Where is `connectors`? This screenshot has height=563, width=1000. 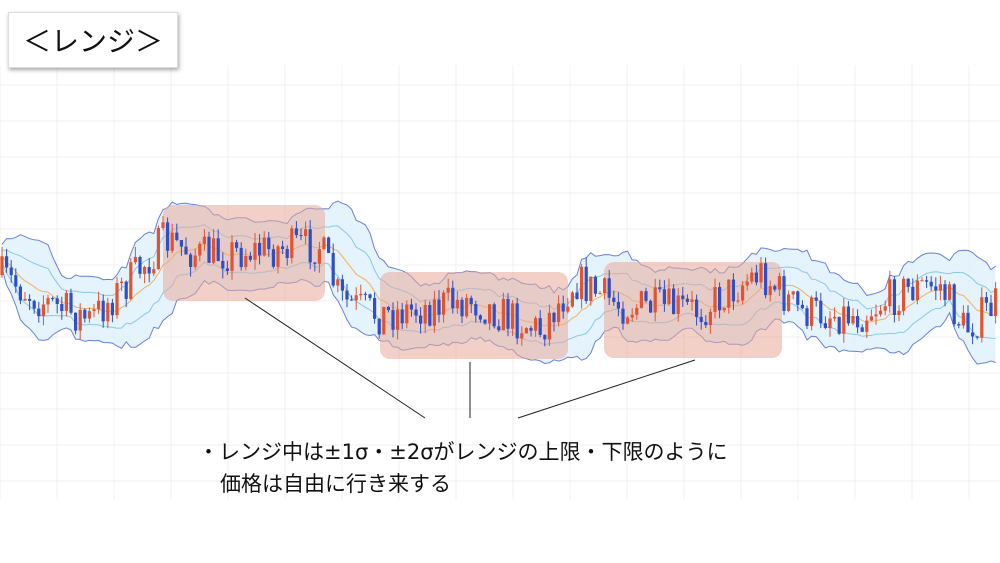 connectors is located at coordinates (470, 358).